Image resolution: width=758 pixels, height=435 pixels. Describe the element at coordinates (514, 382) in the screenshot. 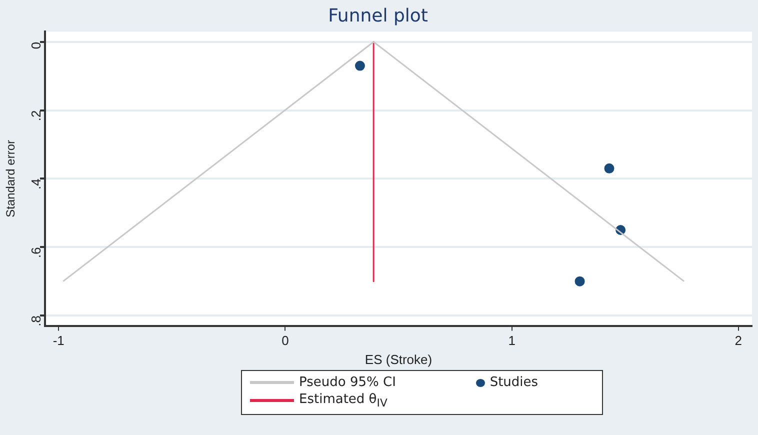

I see `legend-label: Studies` at that location.